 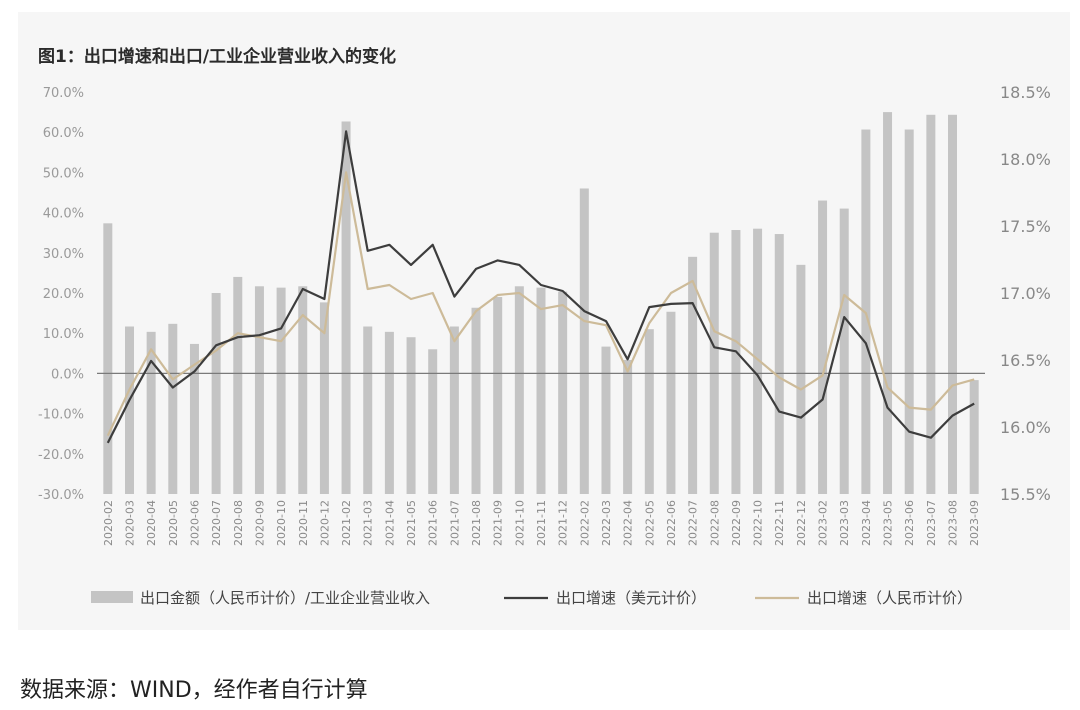 I want to click on x-tick-label: 2020-06, so click(x=194, y=523).